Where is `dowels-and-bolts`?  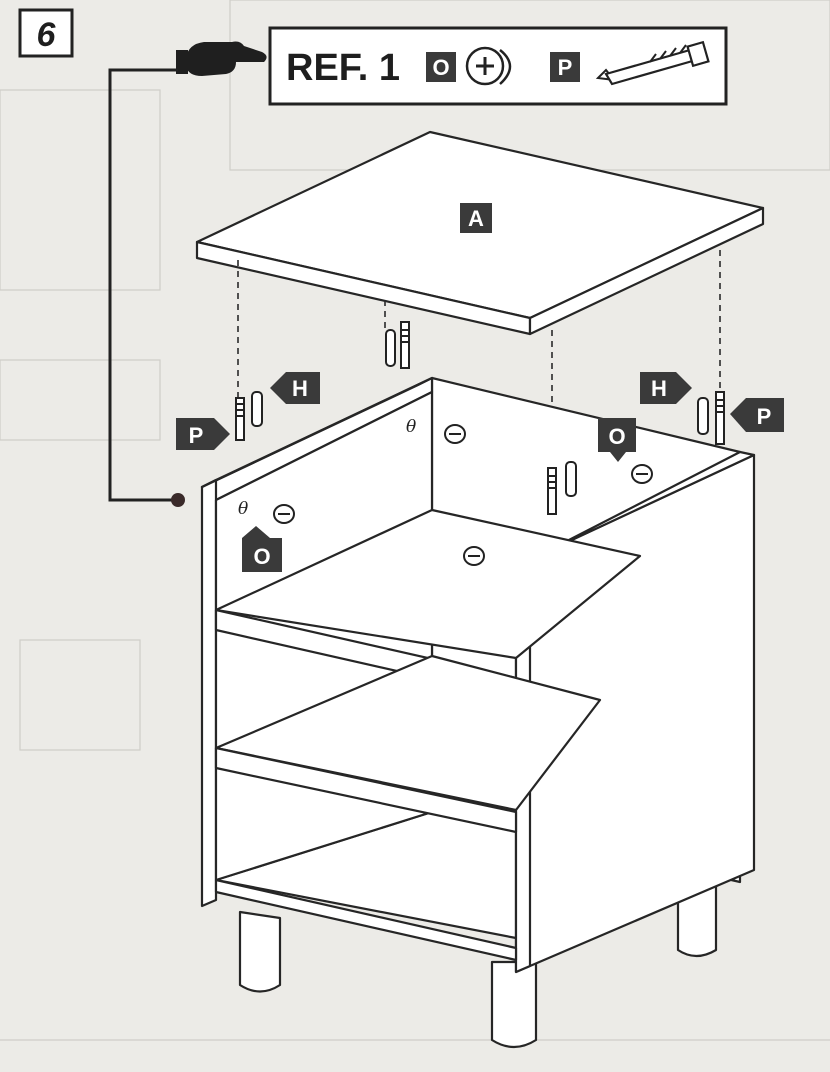
dowels-and-bolts is located at coordinates (480, 418).